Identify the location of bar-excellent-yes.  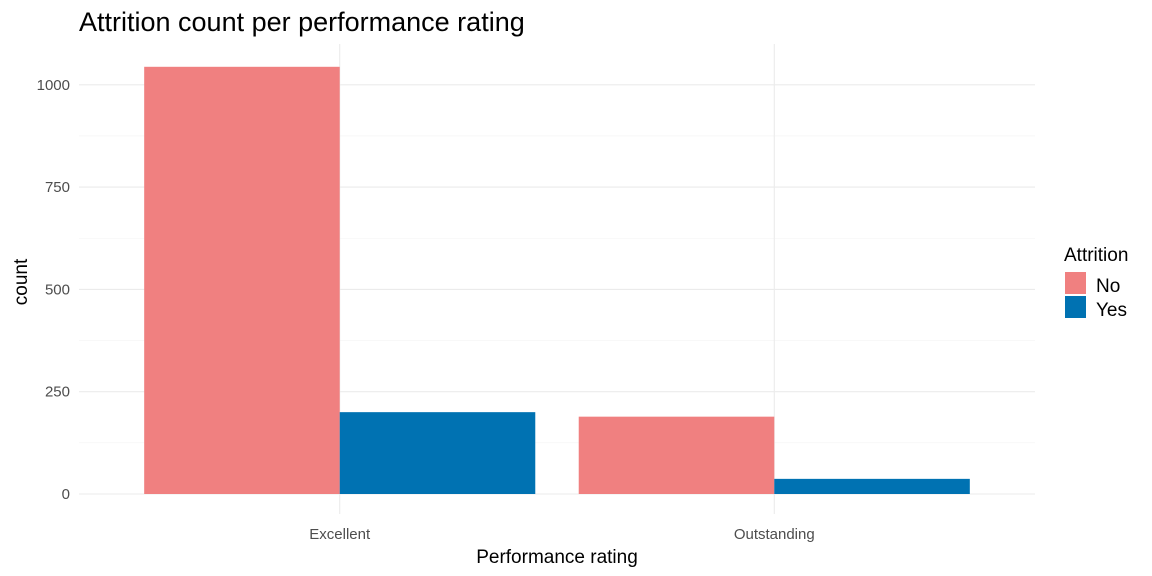
(437, 453).